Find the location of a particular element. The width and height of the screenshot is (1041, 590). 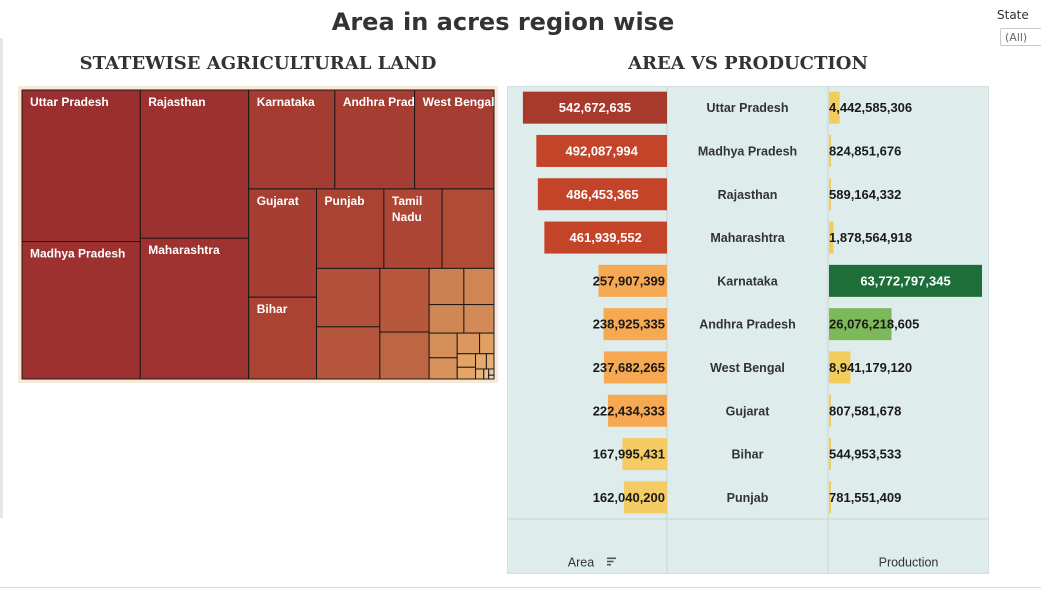

treemap-label-madhya-pradesh: Madhya Pradesh is located at coordinates (77, 254).